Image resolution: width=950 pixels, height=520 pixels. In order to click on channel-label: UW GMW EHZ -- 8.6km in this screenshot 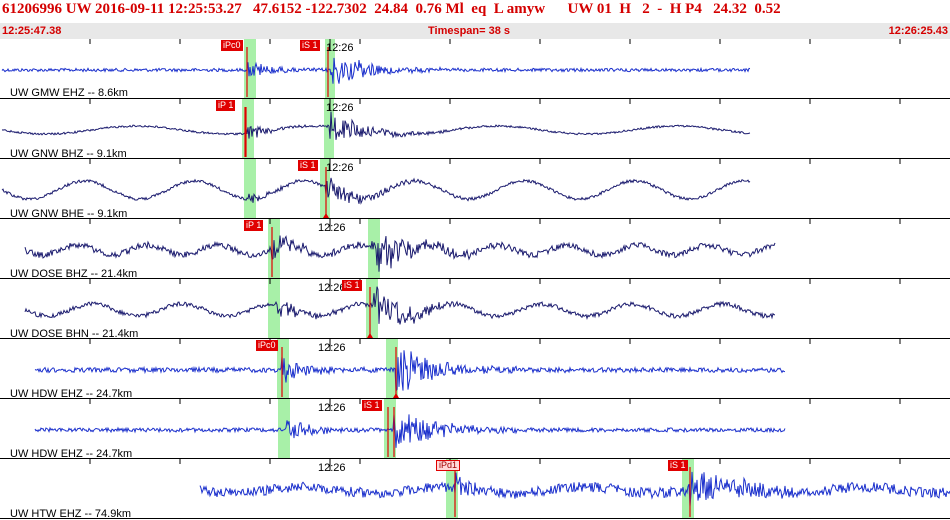, I will do `click(69, 93)`.